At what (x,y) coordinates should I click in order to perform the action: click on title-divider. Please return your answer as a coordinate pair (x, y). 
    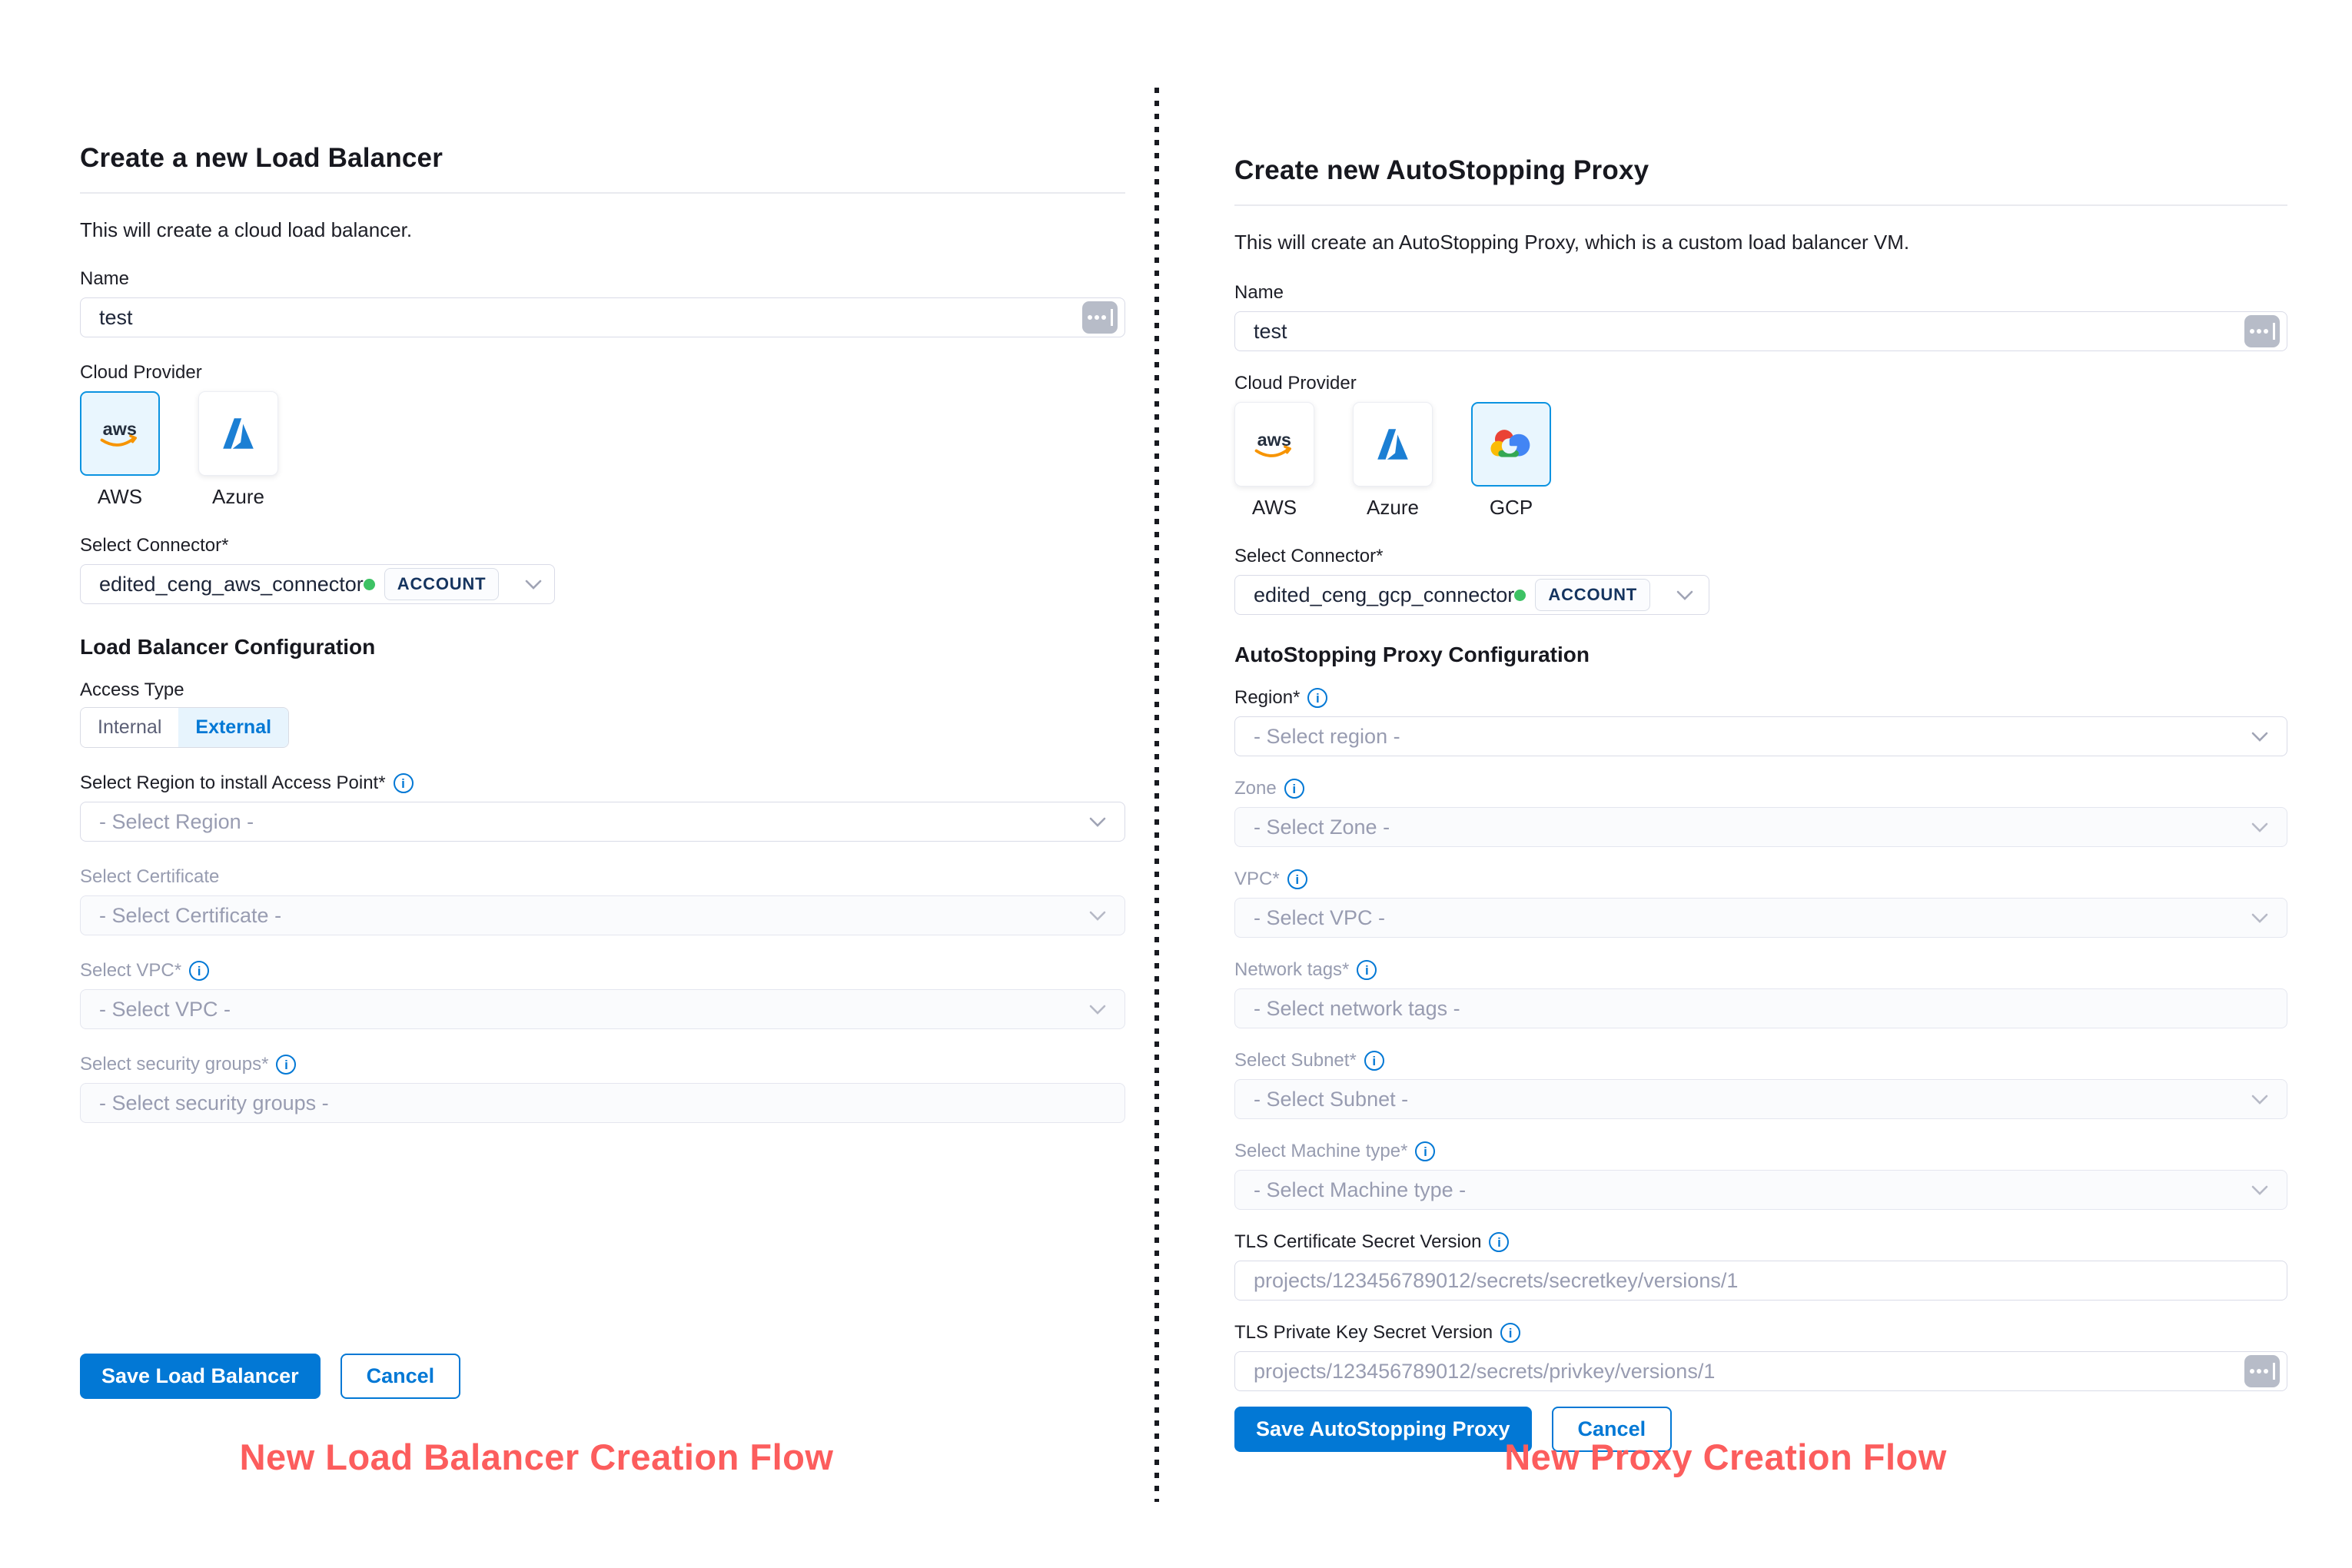
    Looking at the image, I should click on (602, 193).